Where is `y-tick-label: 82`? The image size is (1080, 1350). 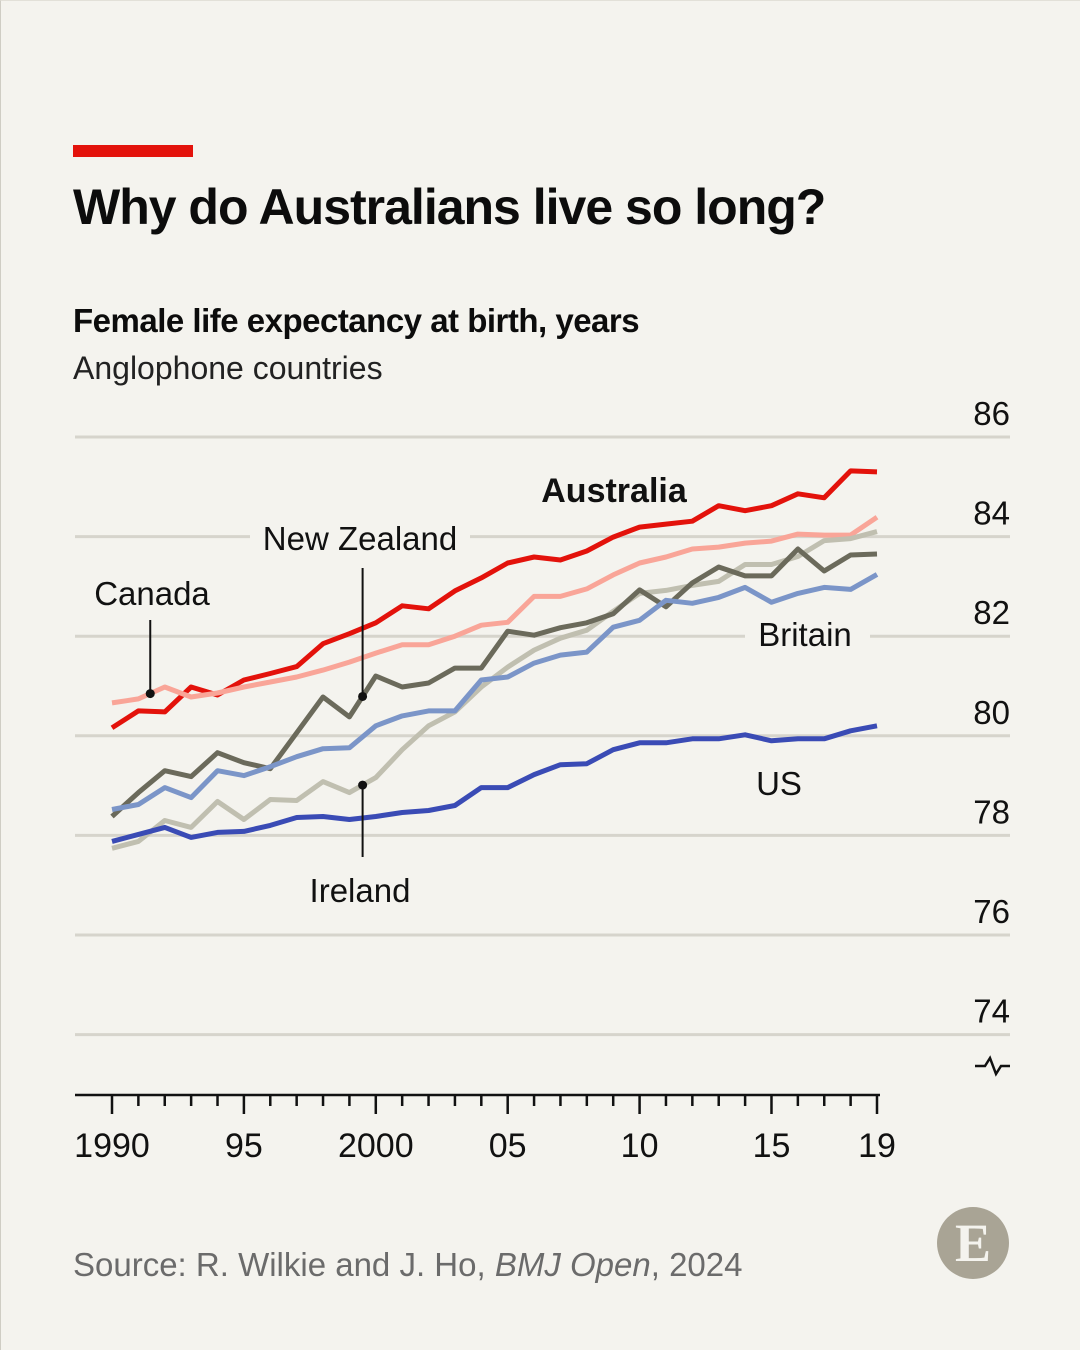 y-tick-label: 82 is located at coordinates (991, 612).